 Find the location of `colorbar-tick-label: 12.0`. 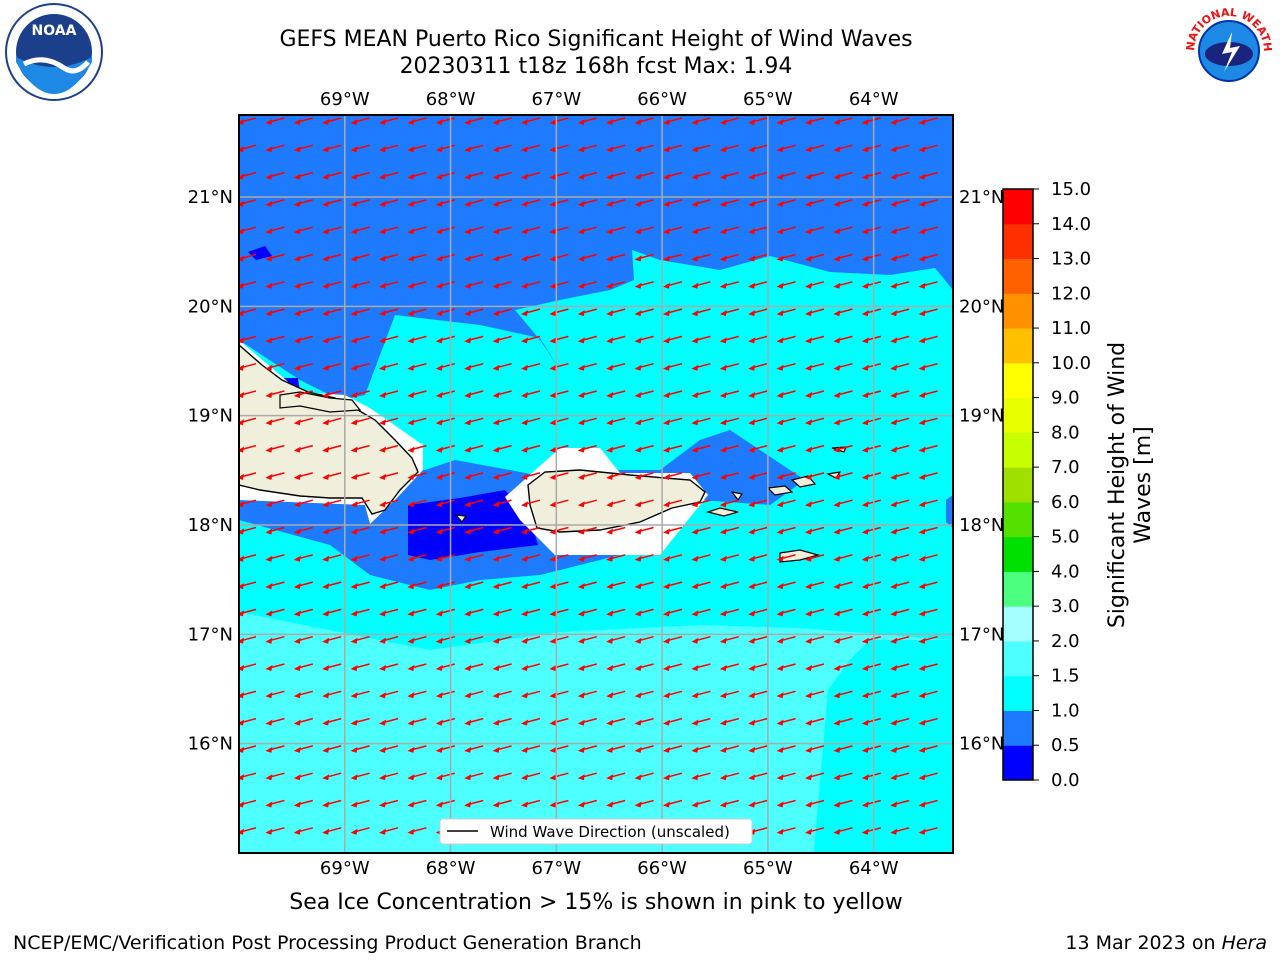

colorbar-tick-label: 12.0 is located at coordinates (1071, 293).